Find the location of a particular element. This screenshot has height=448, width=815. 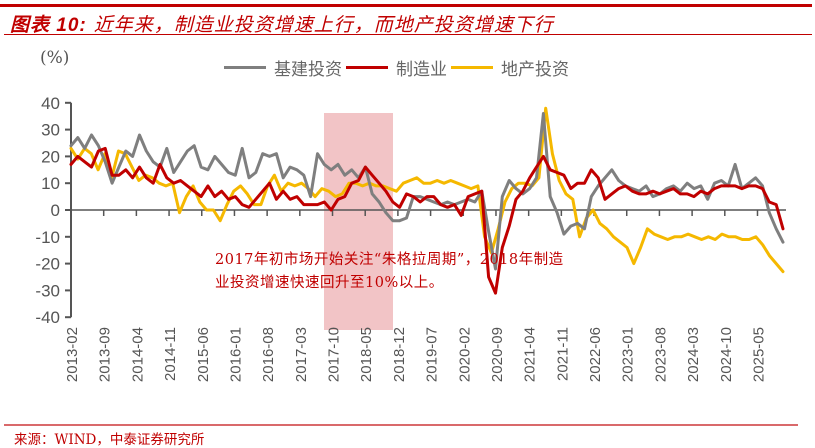

x-tick-label: 2017-03 is located at coordinates (301, 354).